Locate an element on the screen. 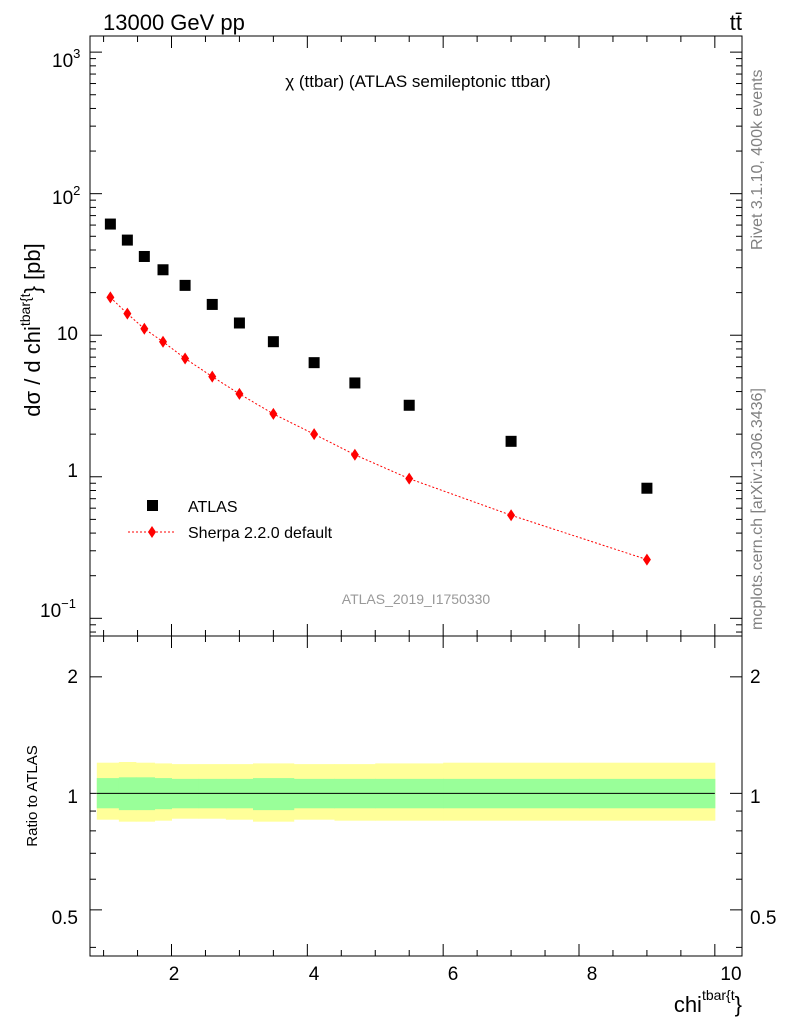 Image resolution: width=786 pixels, height=1024 pixels. ratio-ytick-label-2-right: 2 is located at coordinates (755, 677).